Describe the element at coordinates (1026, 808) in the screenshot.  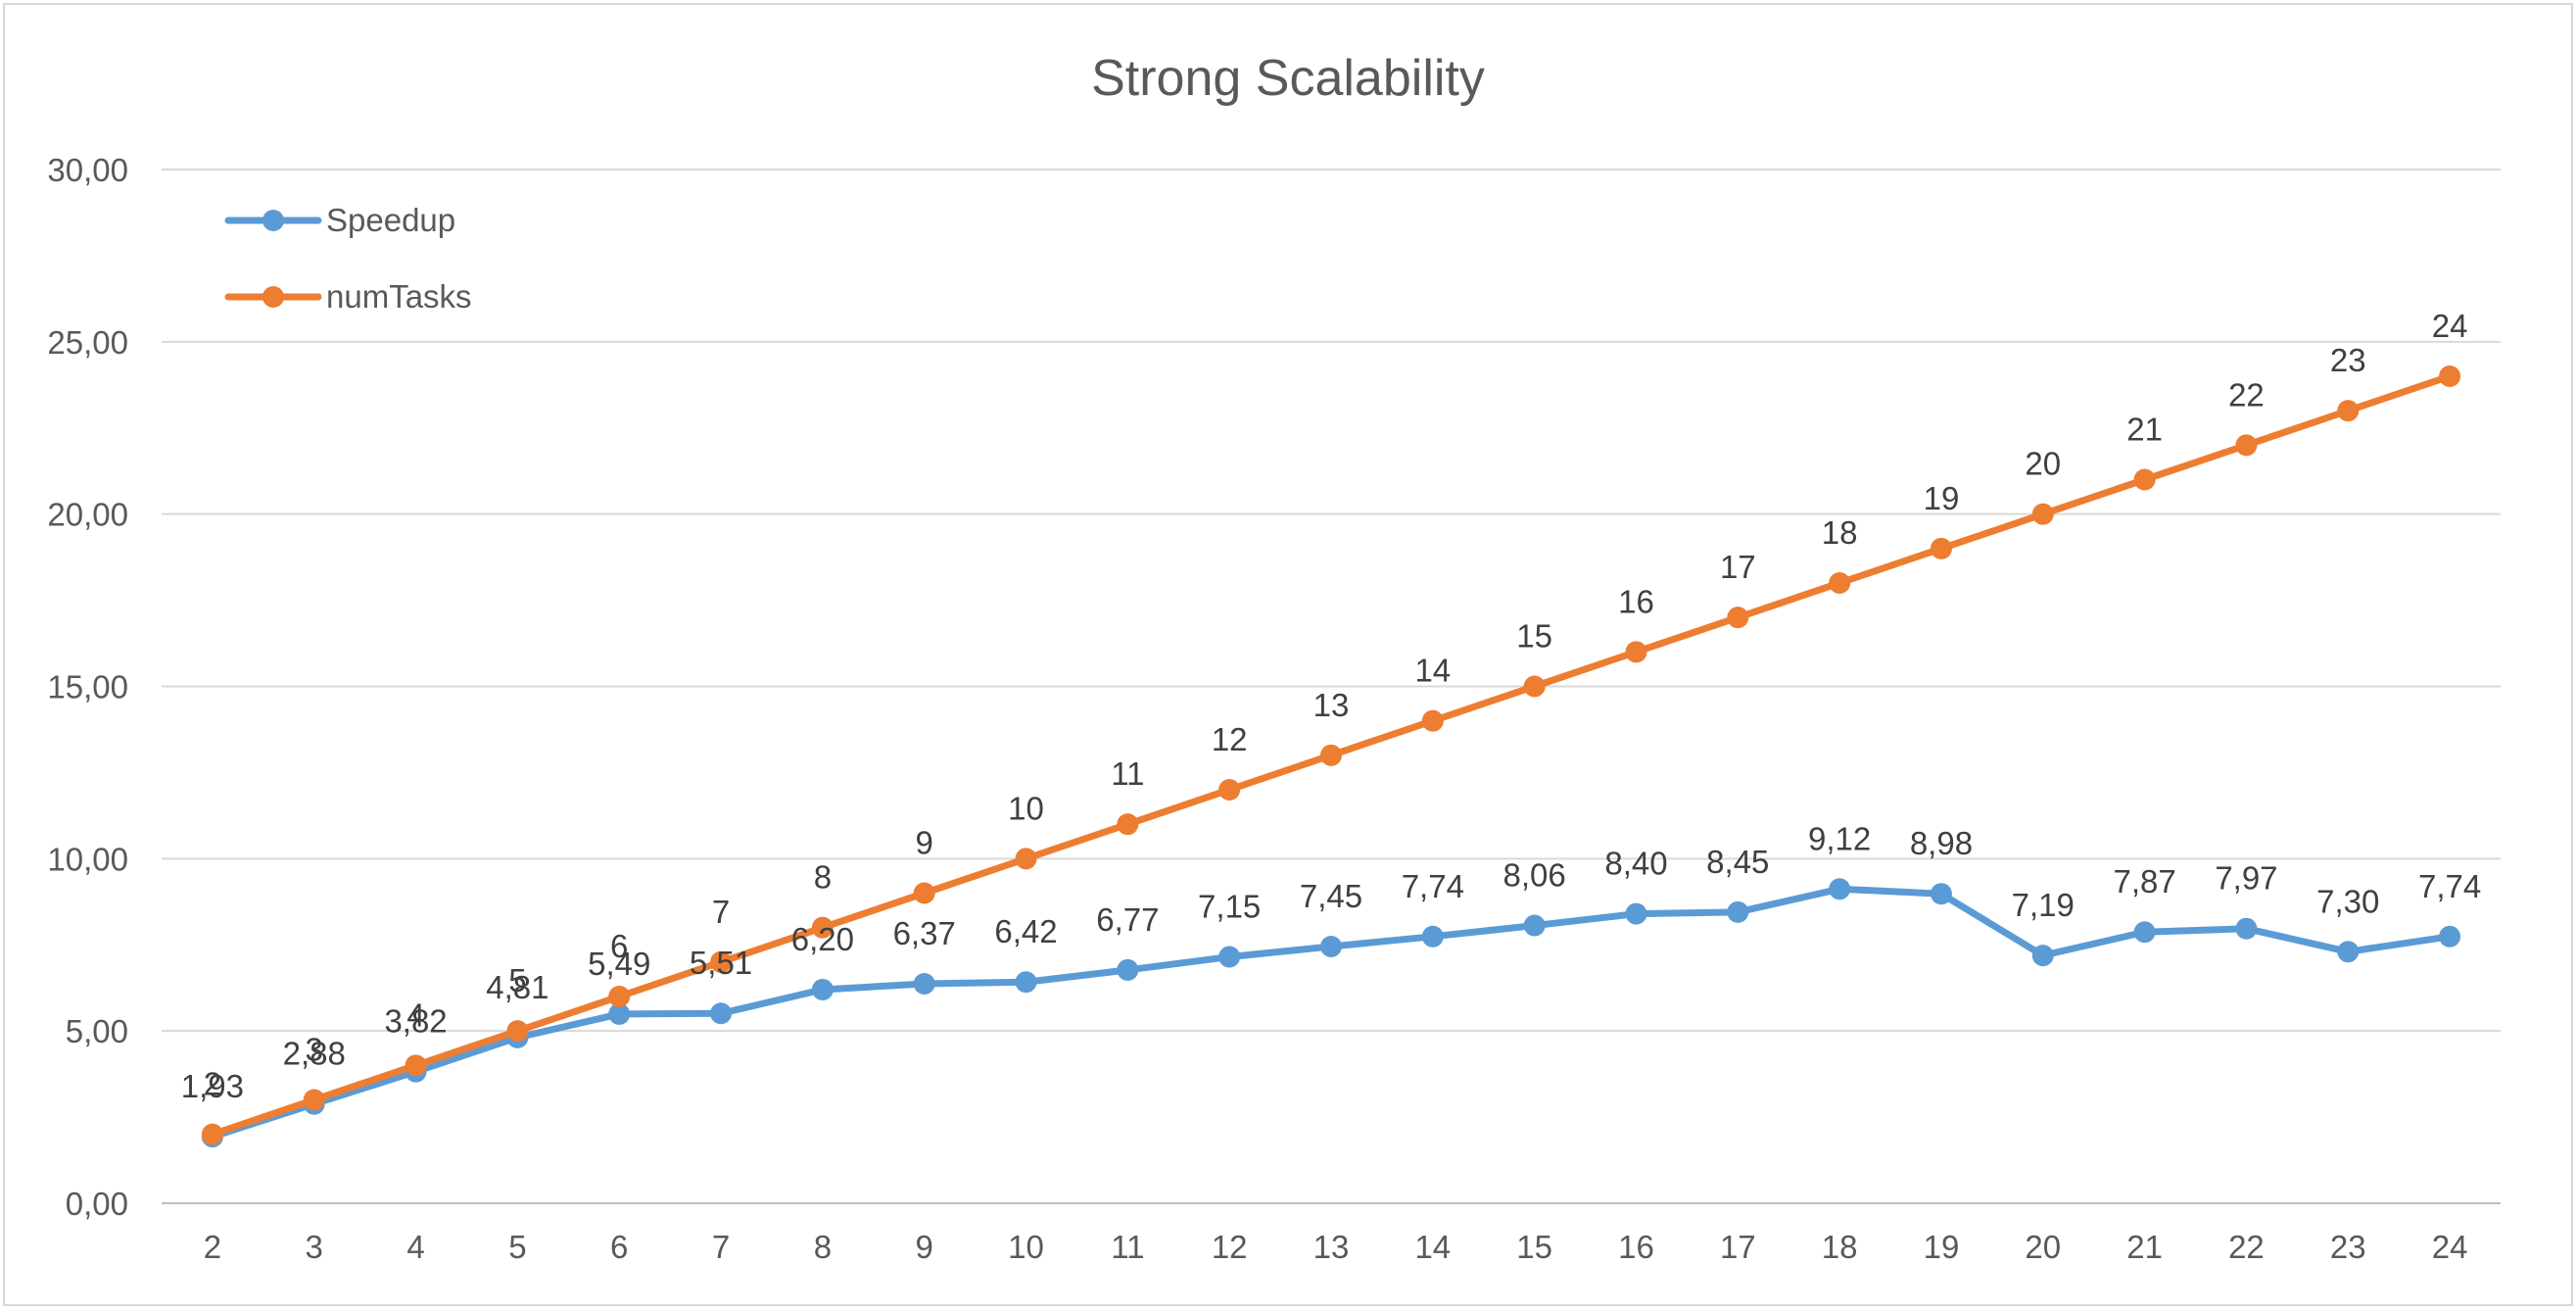
I see `data-label: 10` at that location.